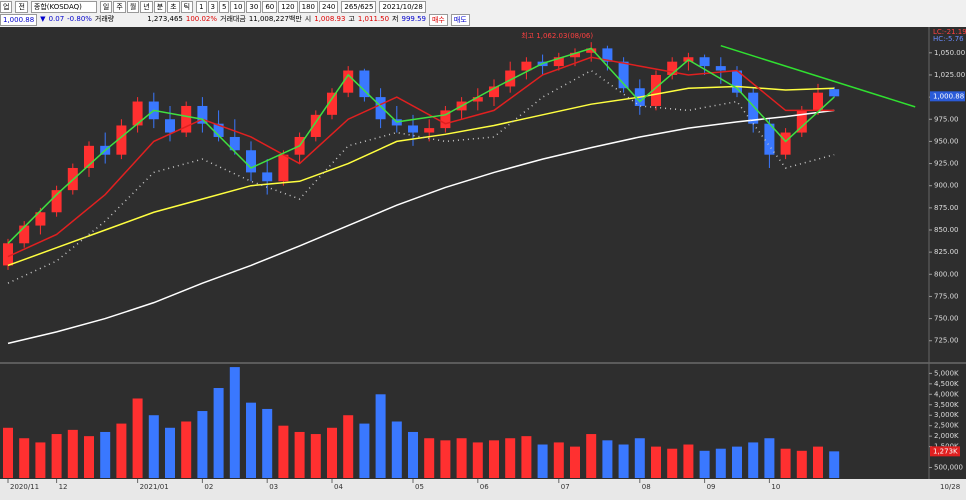 The width and height of the screenshot is (966, 500). What do you see at coordinates (351, 19) in the screenshot?
I see `label: 고` at bounding box center [351, 19].